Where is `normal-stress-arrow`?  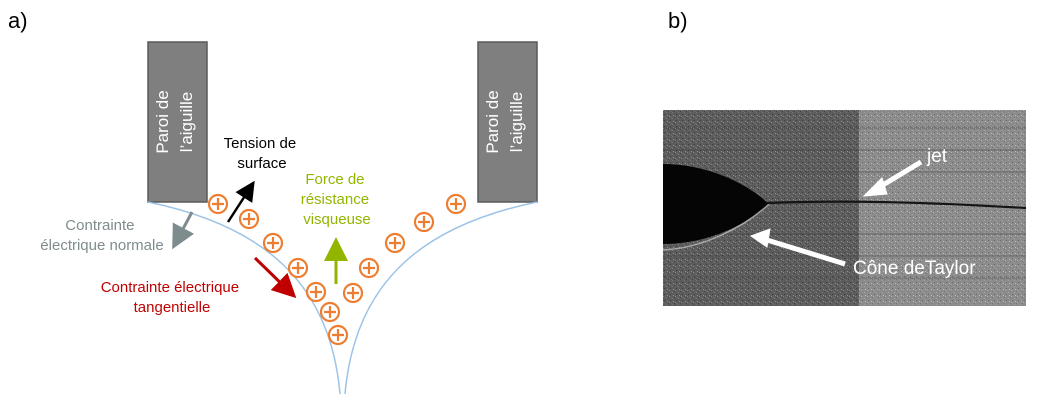
normal-stress-arrow is located at coordinates (183, 230).